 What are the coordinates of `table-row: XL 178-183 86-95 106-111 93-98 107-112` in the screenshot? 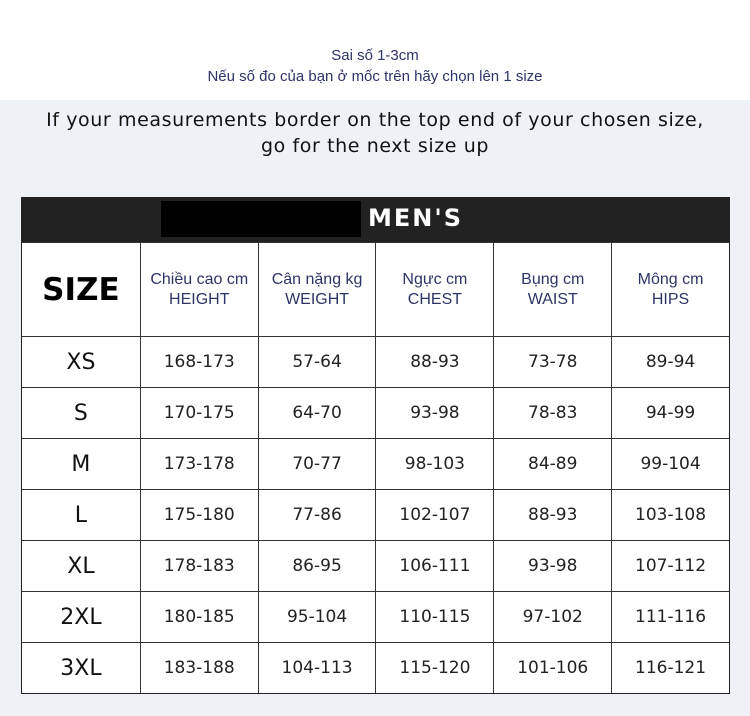 It's located at (375, 565).